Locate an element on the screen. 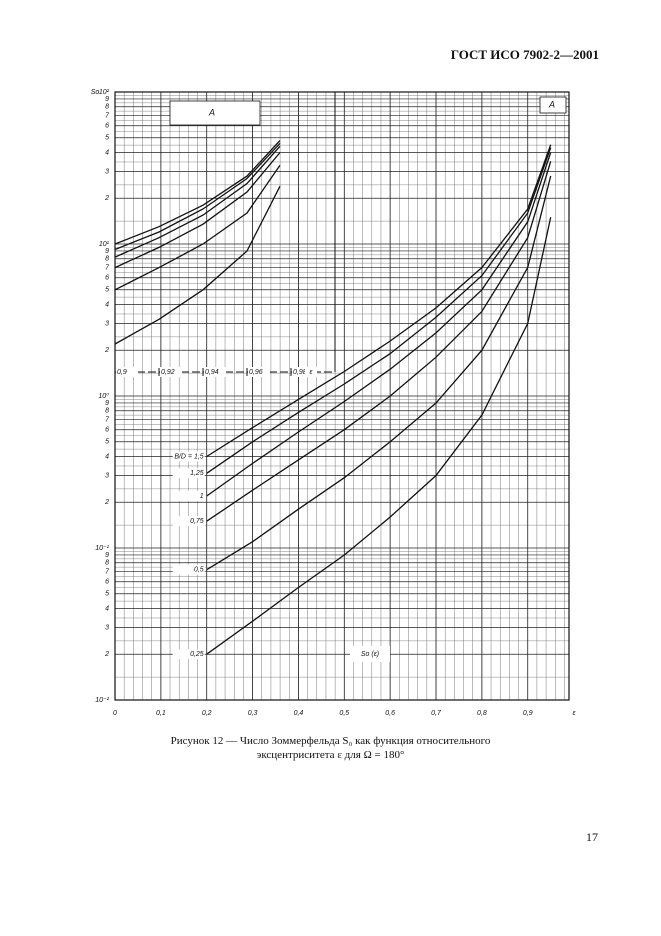  x-tick-label: 0,3 is located at coordinates (253, 713).